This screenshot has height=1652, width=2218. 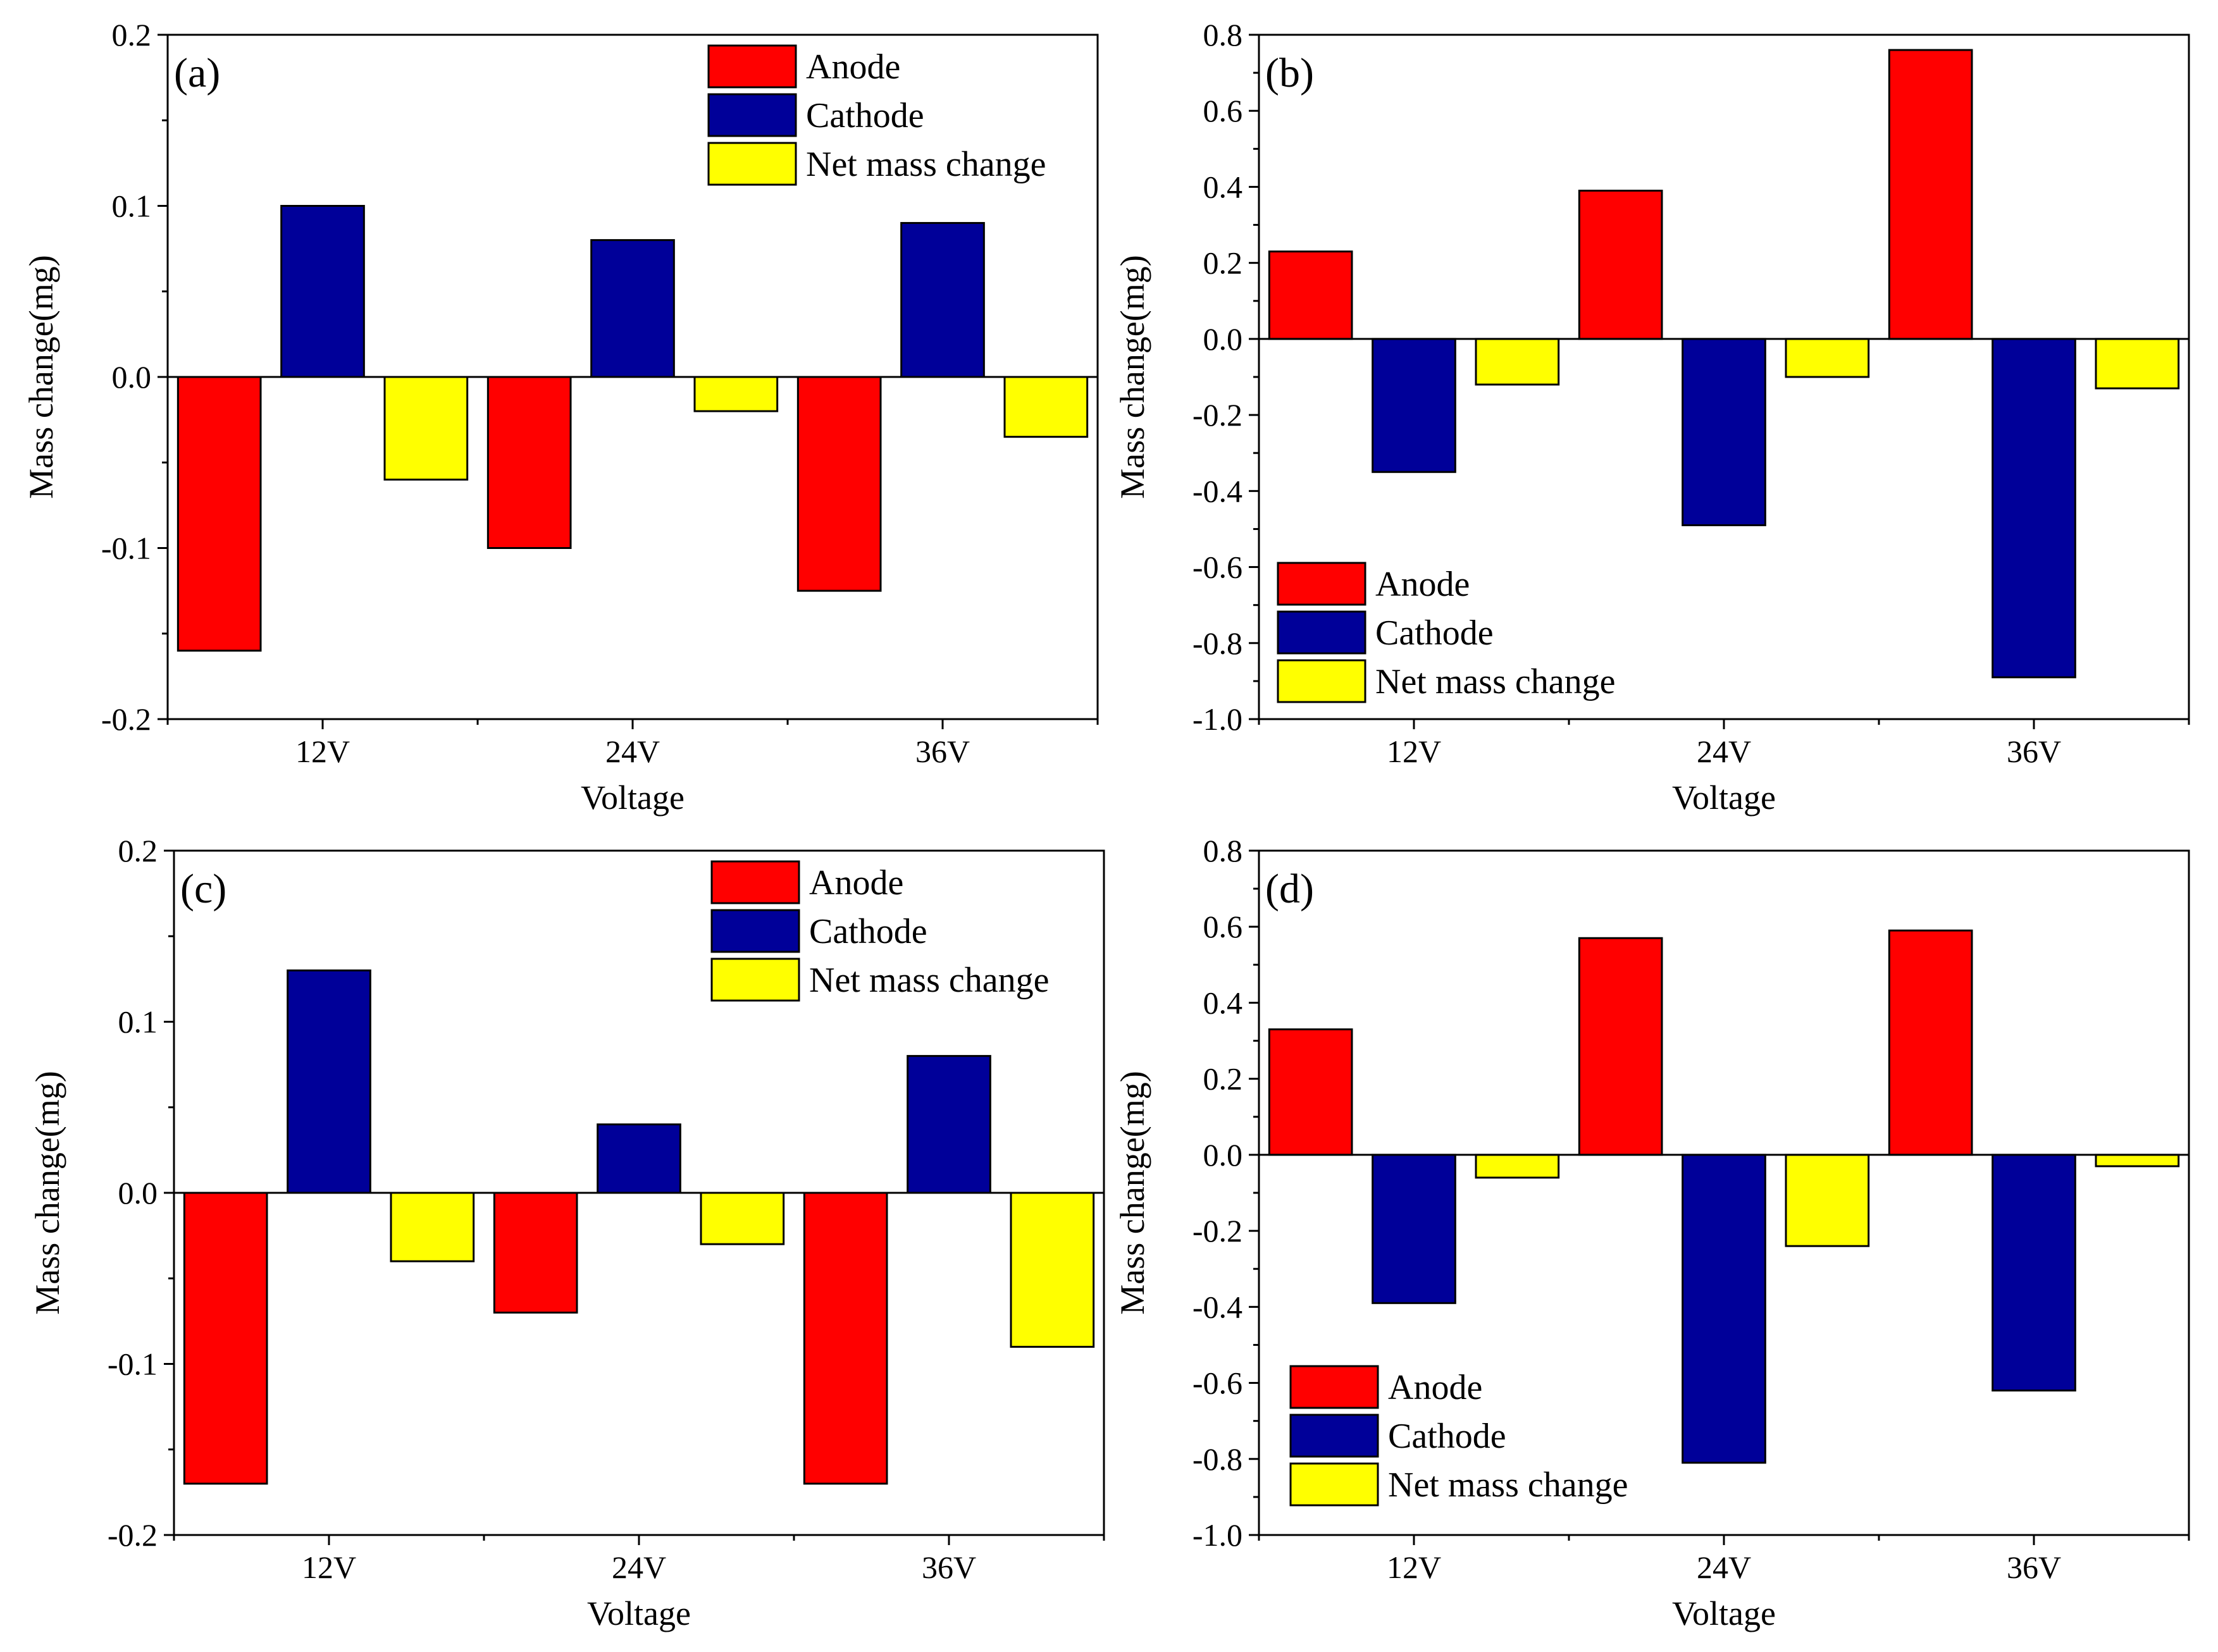 What do you see at coordinates (1311, 295) in the screenshot?
I see `bar-b-anode-12V` at bounding box center [1311, 295].